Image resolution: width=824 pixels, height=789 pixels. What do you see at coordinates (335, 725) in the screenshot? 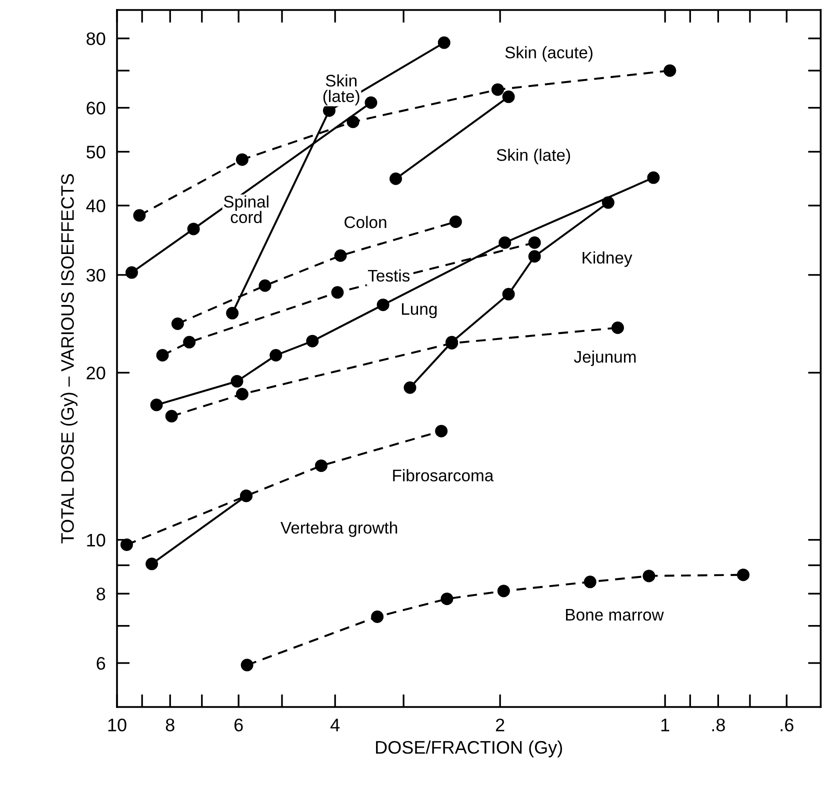
I see `x-tick-label: 4` at bounding box center [335, 725].